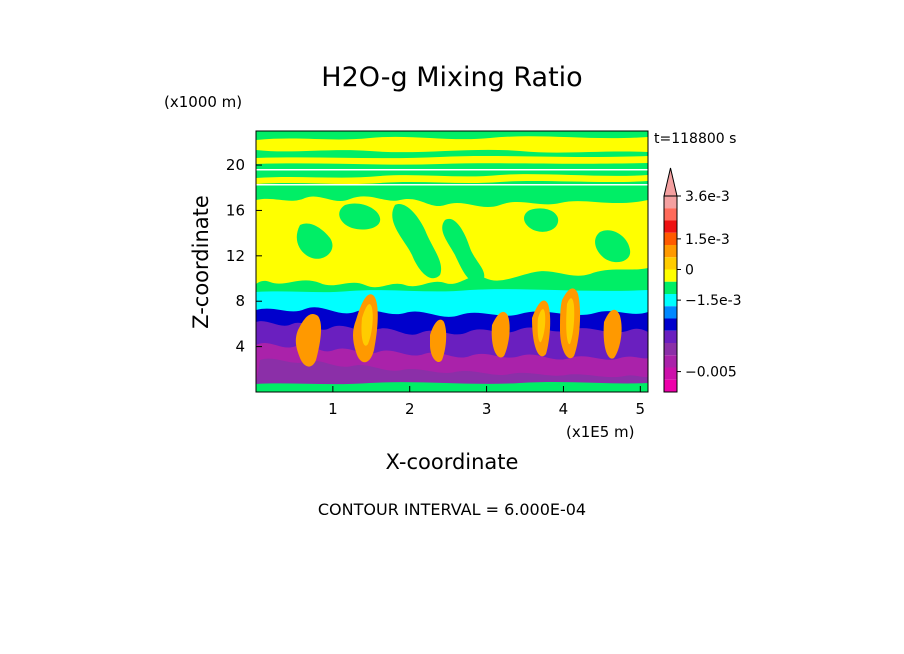 The image size is (904, 654). Describe the element at coordinates (452, 170) in the screenshot. I see `thin-white-line` at that location.